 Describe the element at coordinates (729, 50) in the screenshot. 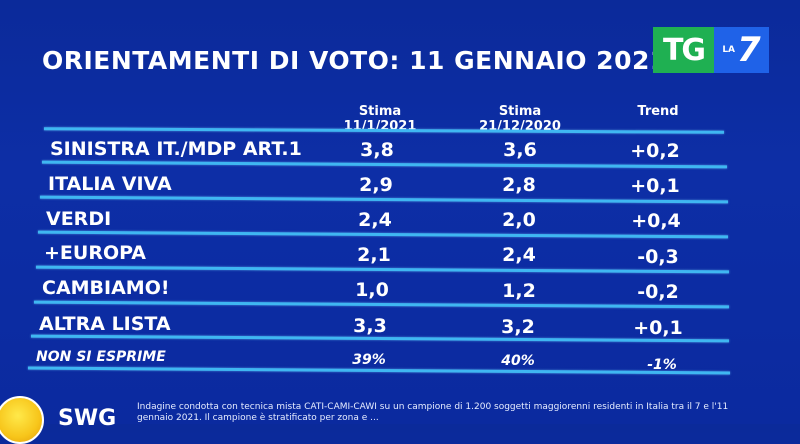

I see `la-text: LA` at that location.